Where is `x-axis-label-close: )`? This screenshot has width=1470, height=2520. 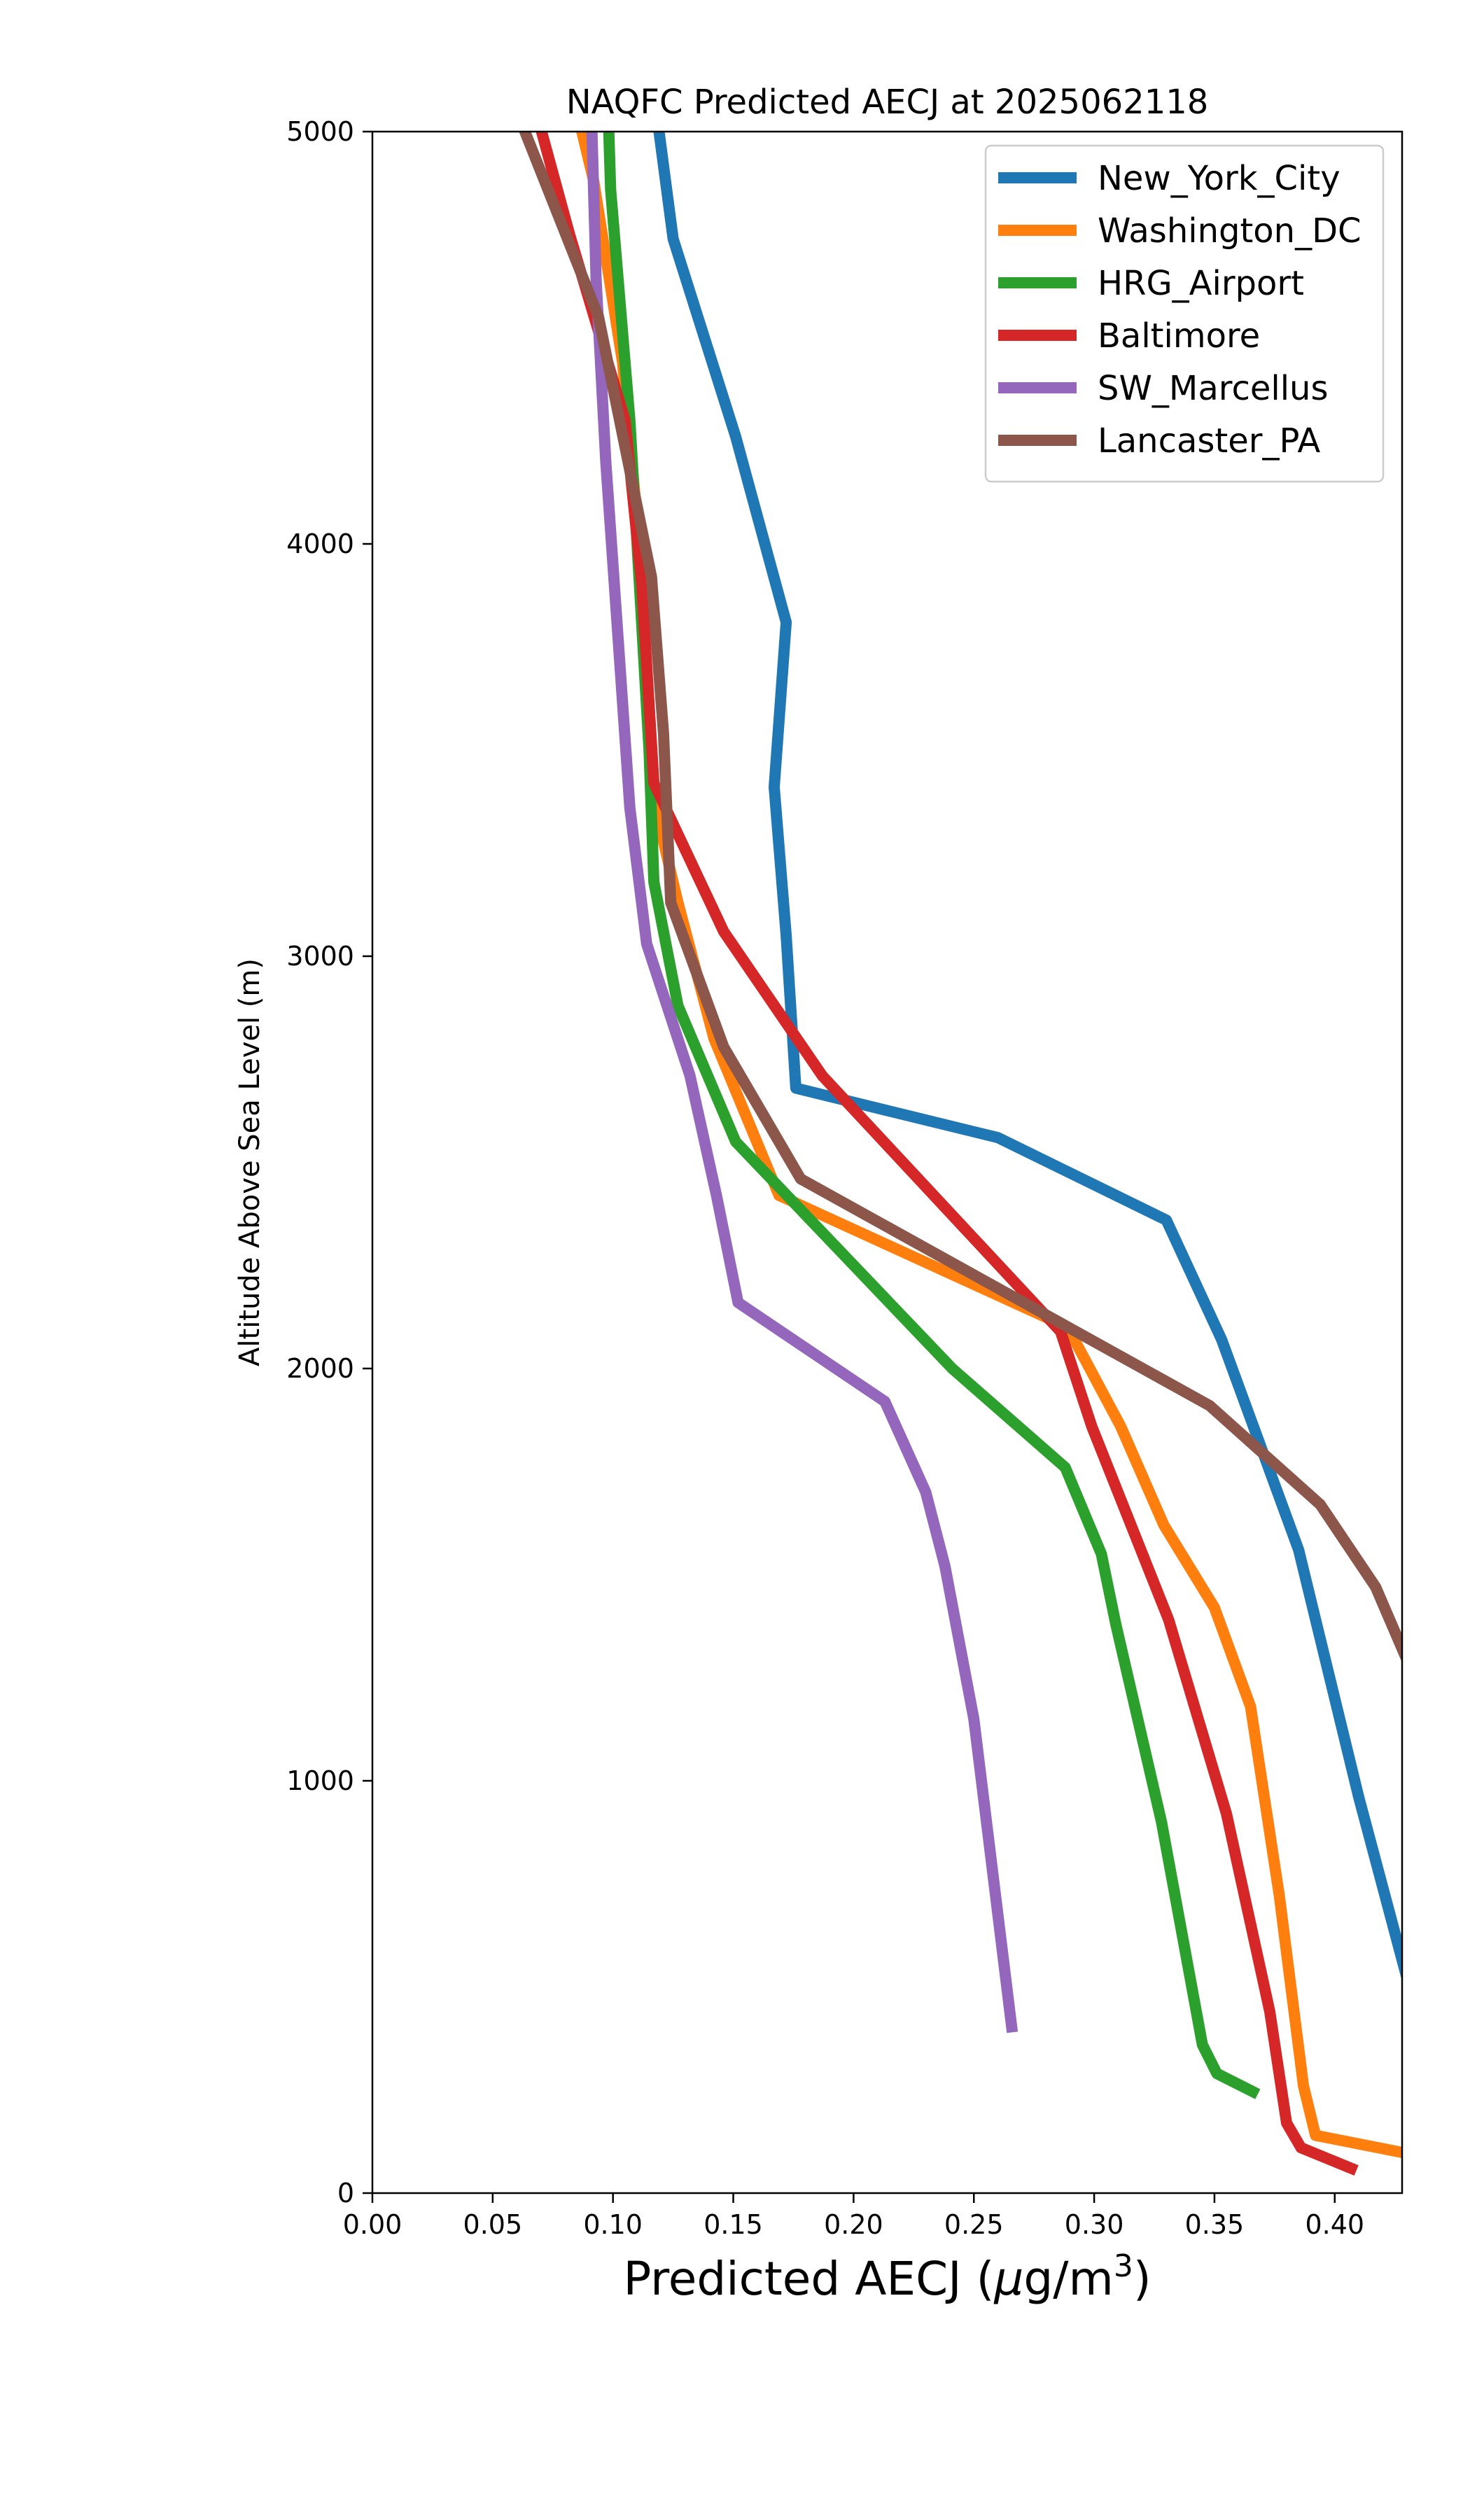 x-axis-label-close: ) is located at coordinates (1142, 2279).